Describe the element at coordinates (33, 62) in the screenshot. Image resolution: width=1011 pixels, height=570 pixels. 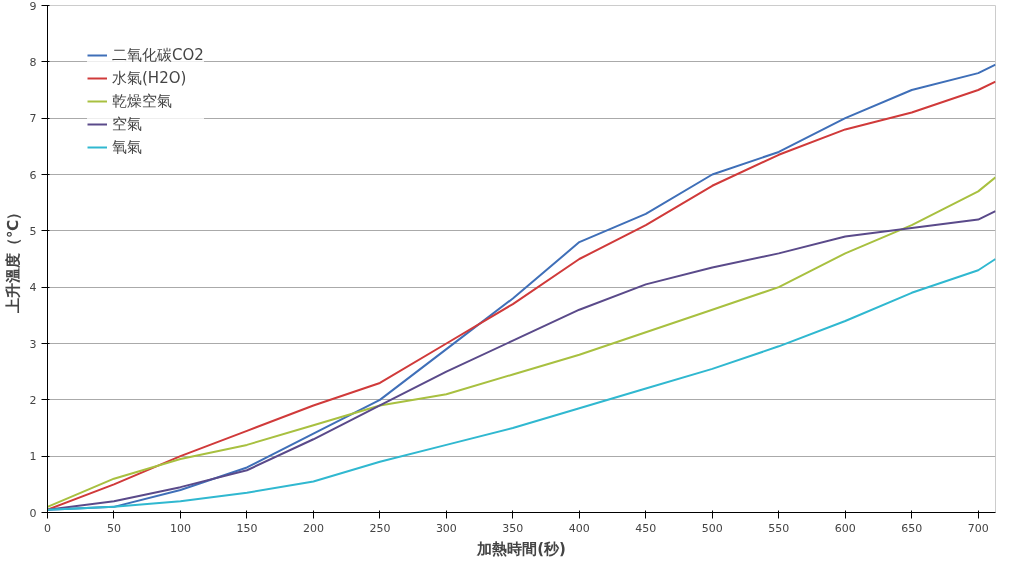
I see `y-tick-label: 8` at that location.